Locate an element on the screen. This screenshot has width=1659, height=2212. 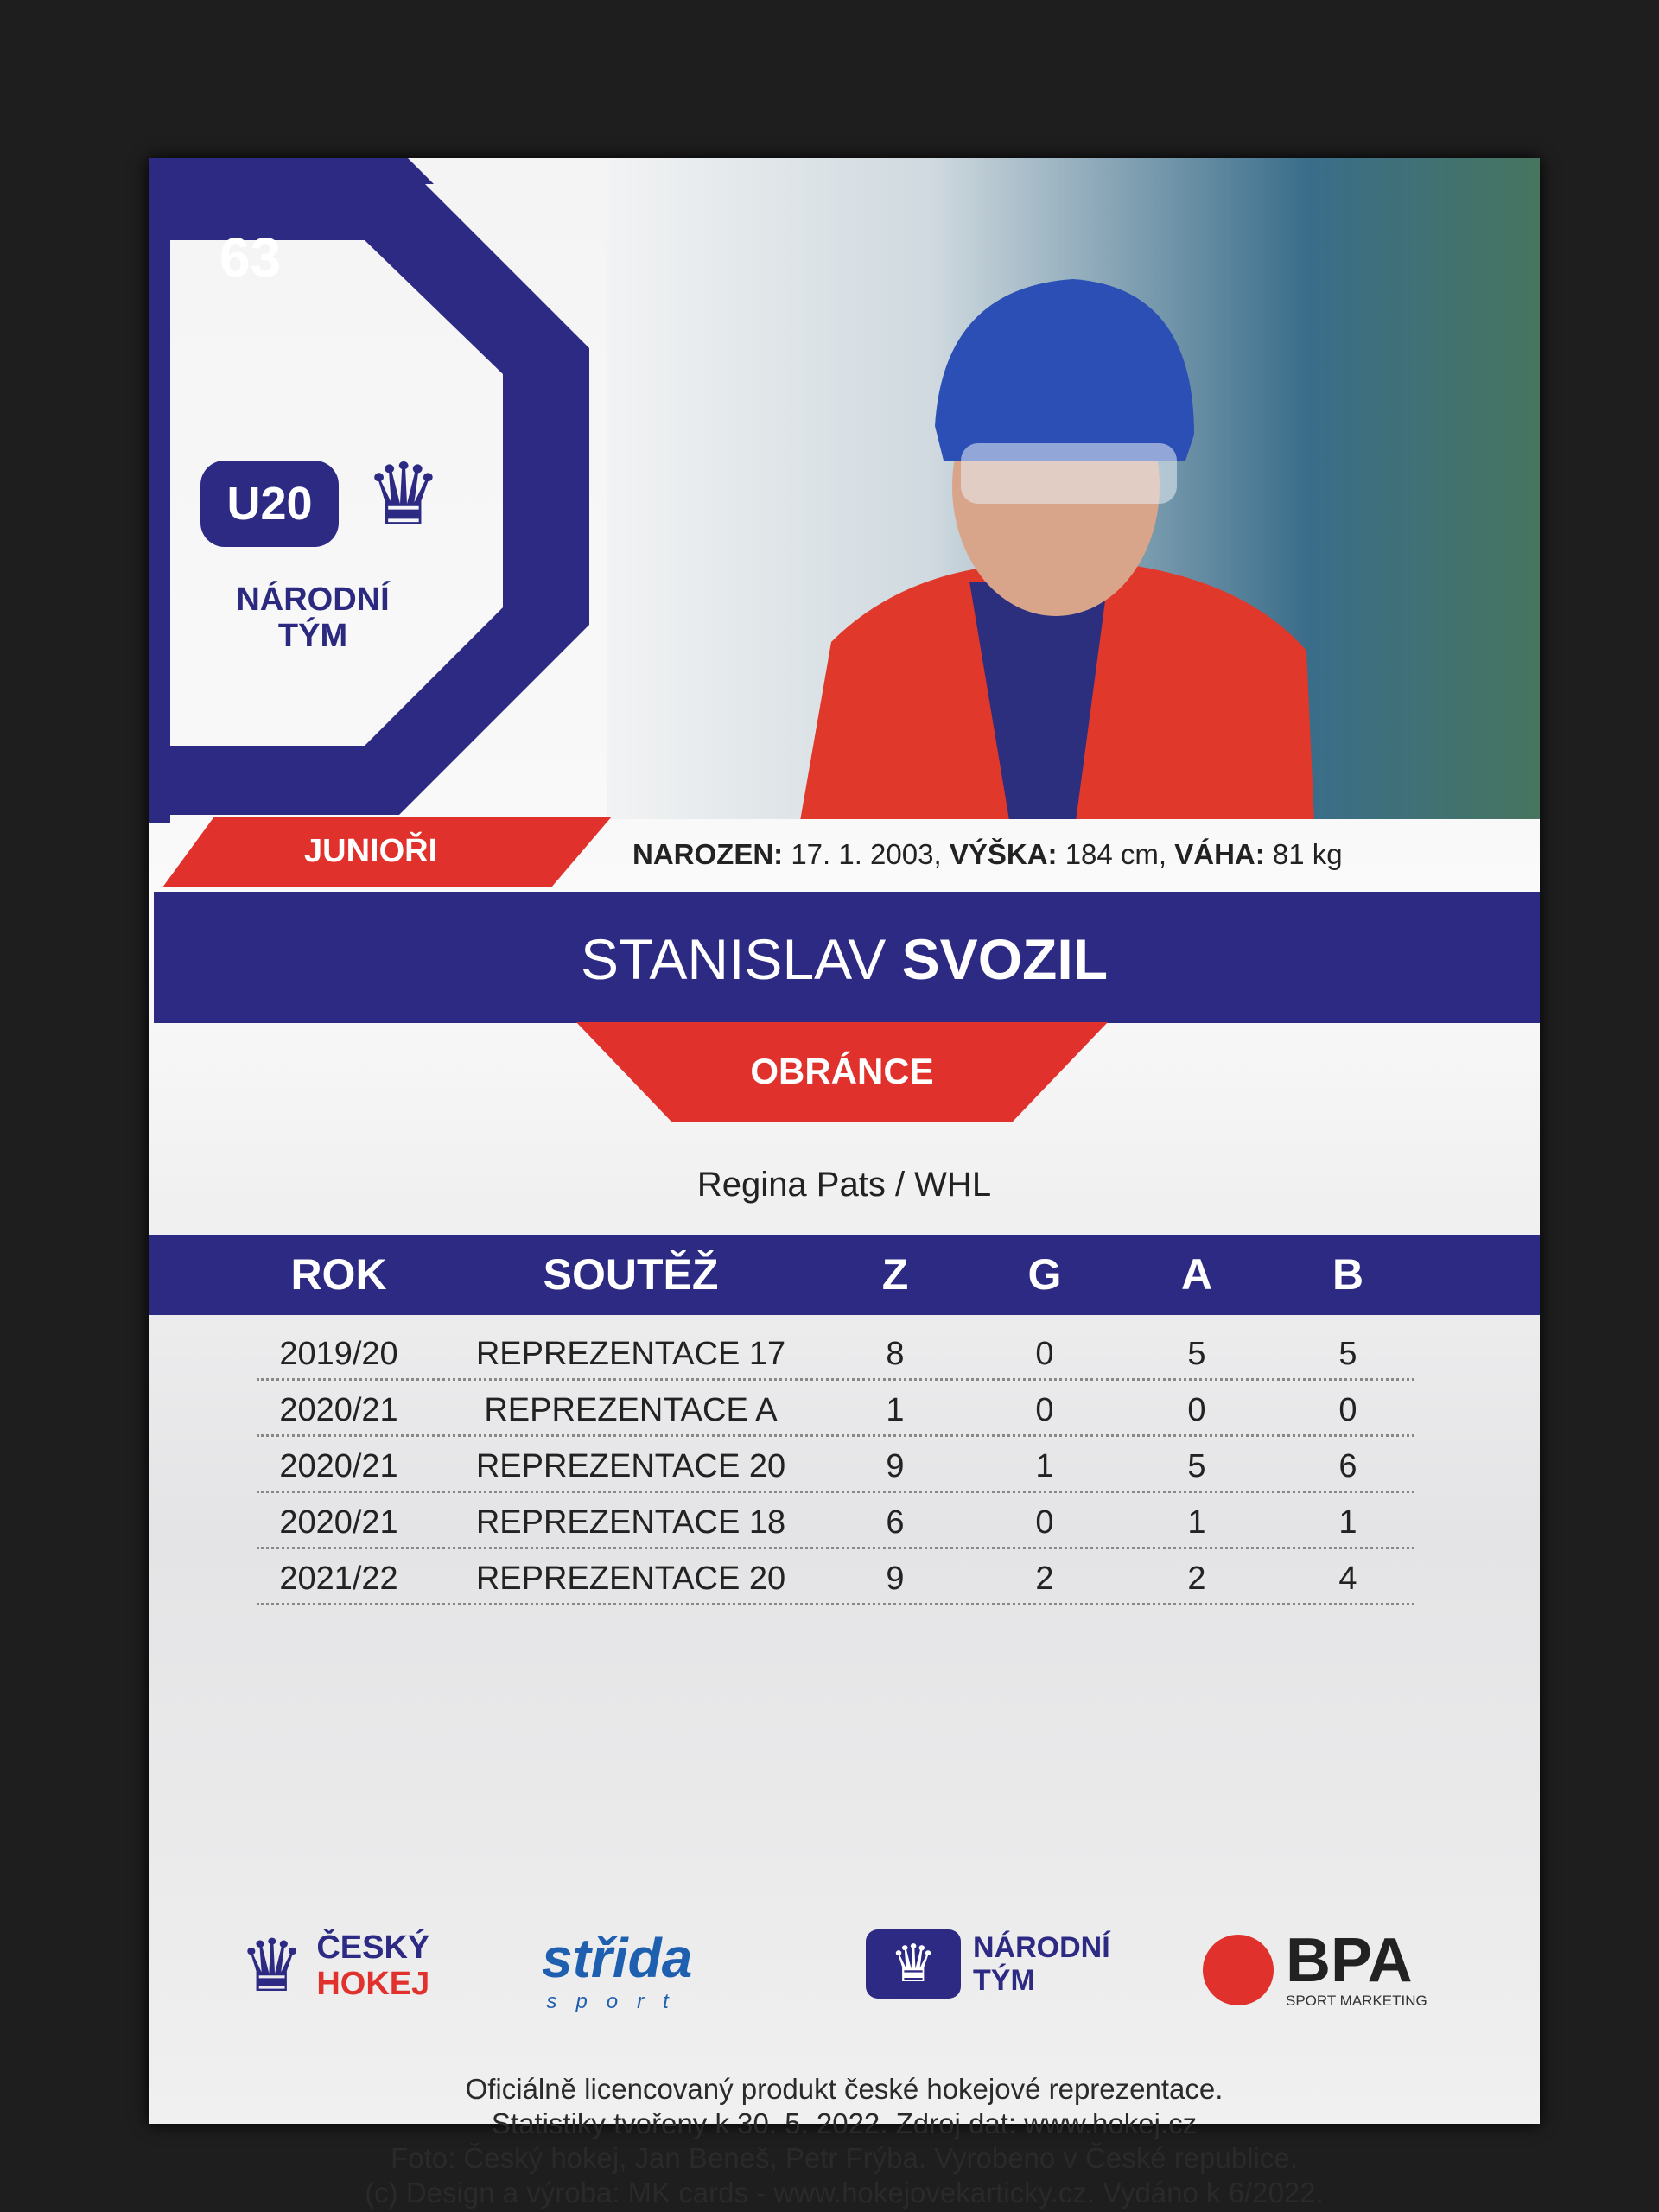
player-position: OBRÁNCE is located at coordinates (842, 1071).